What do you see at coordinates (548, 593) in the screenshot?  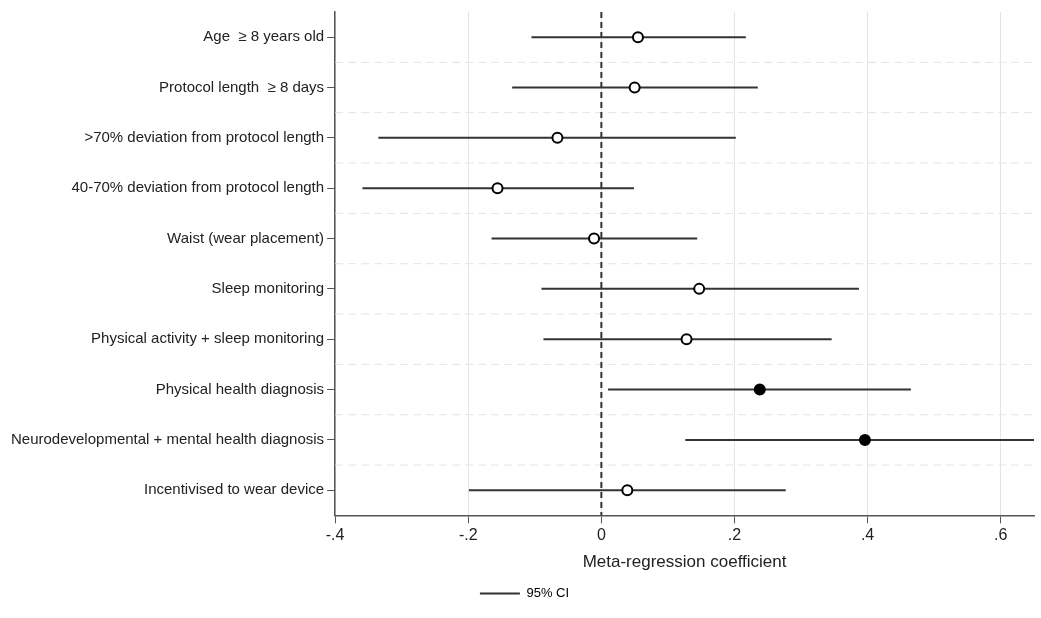 I see `text: 95% CI` at bounding box center [548, 593].